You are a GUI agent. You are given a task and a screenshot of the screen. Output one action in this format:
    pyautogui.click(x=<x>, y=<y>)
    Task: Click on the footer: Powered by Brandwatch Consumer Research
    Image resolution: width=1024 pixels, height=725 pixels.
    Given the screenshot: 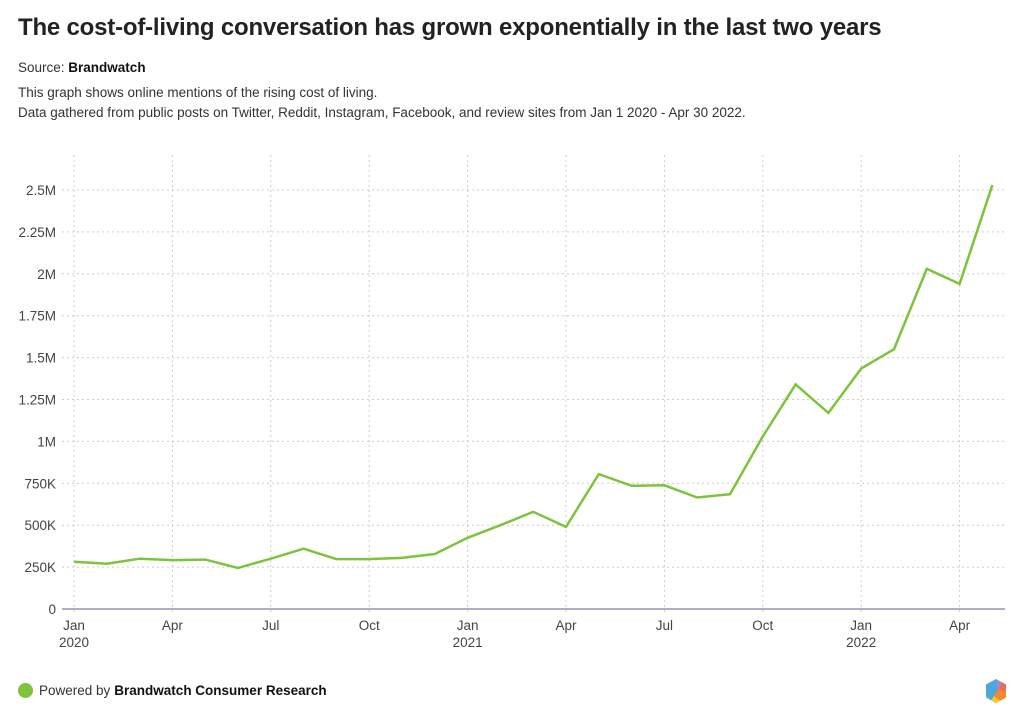 What is the action you would take?
    pyautogui.click(x=172, y=690)
    